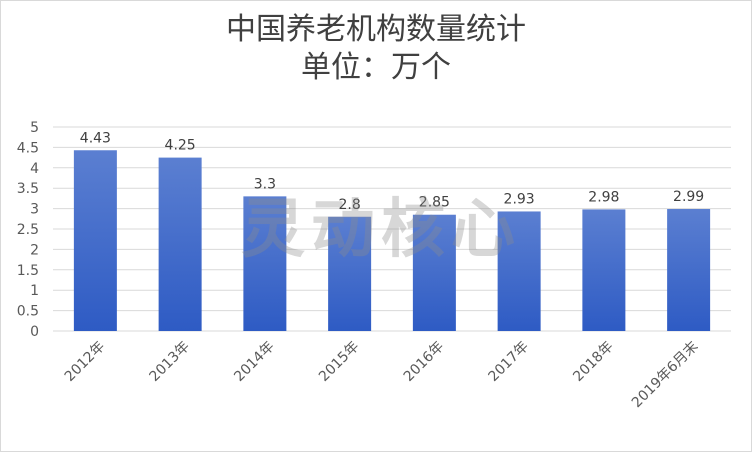  I want to click on data-label: 2.85, so click(434, 203).